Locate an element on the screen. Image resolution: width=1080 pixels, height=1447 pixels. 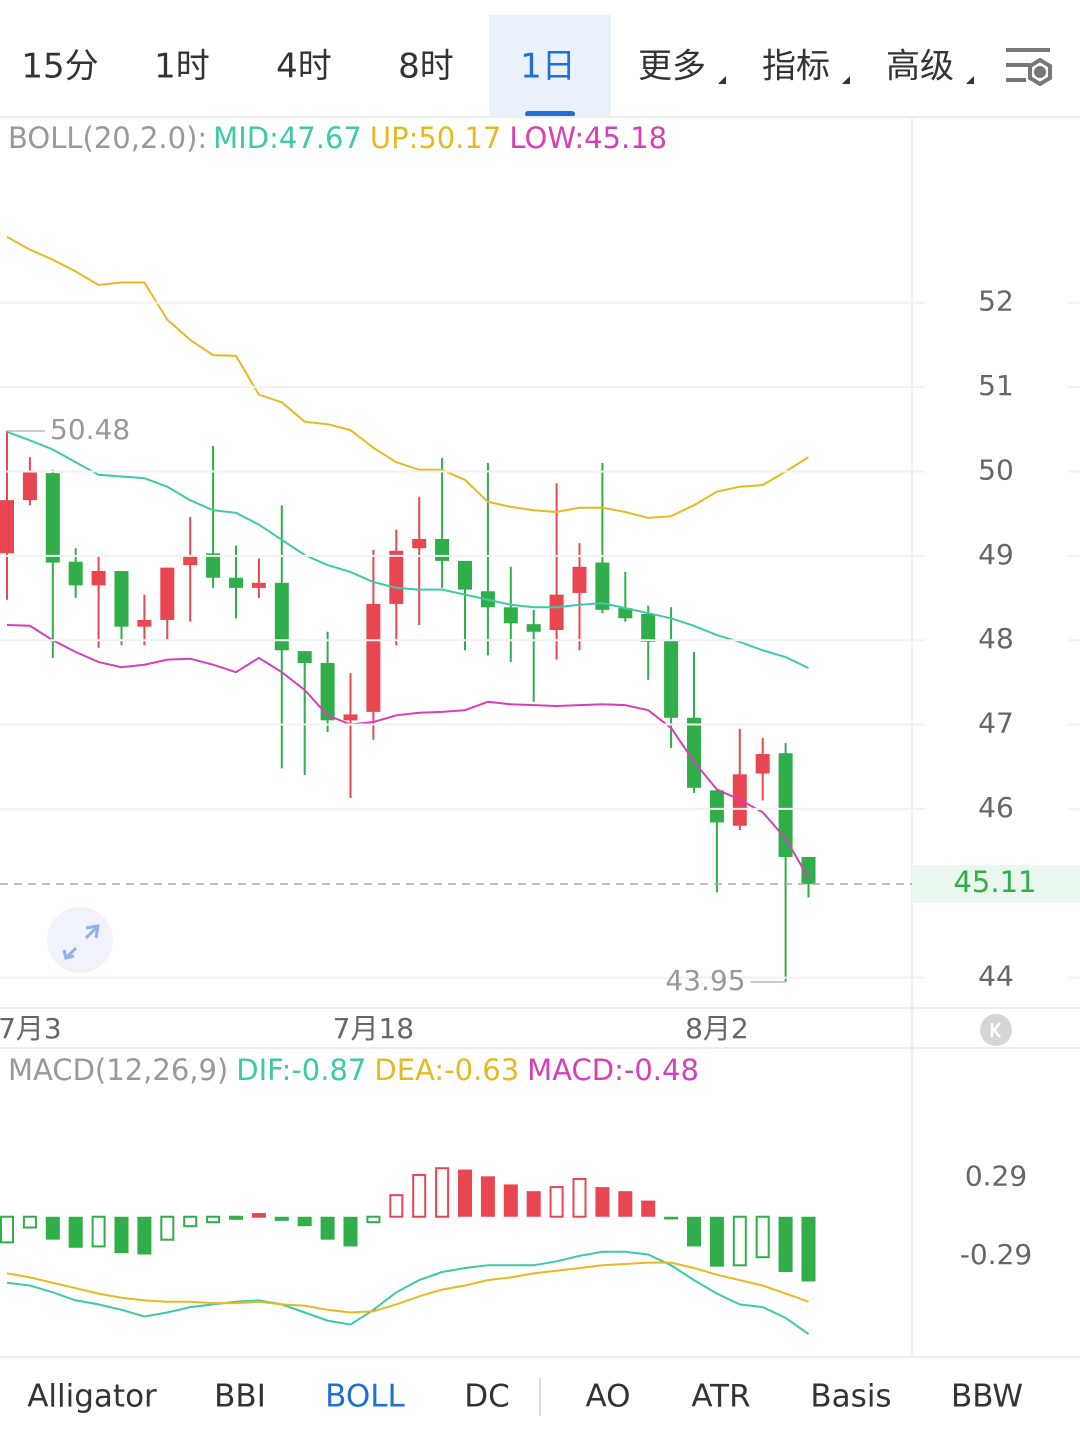
indicator-tab: BBI is located at coordinates (240, 1397).